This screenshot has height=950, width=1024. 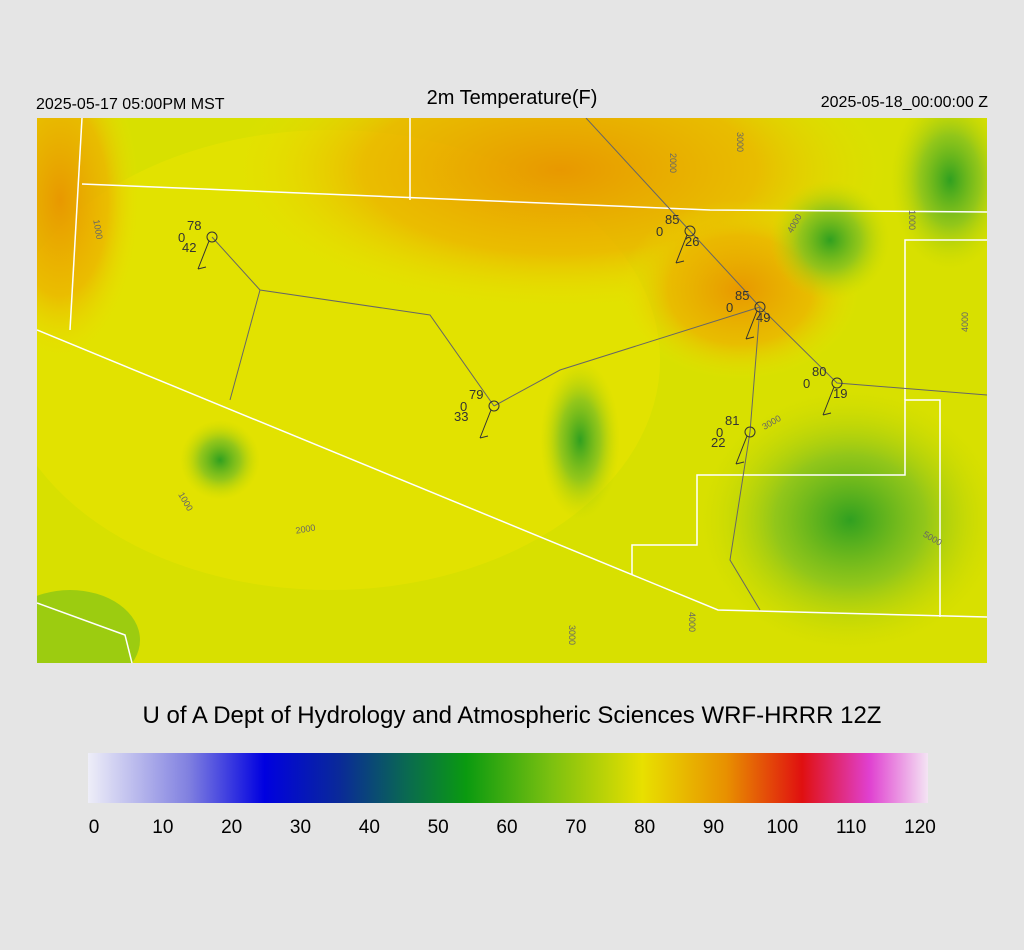 What do you see at coordinates (782, 827) in the screenshot?
I see `colorbar-tick-label: 100` at bounding box center [782, 827].